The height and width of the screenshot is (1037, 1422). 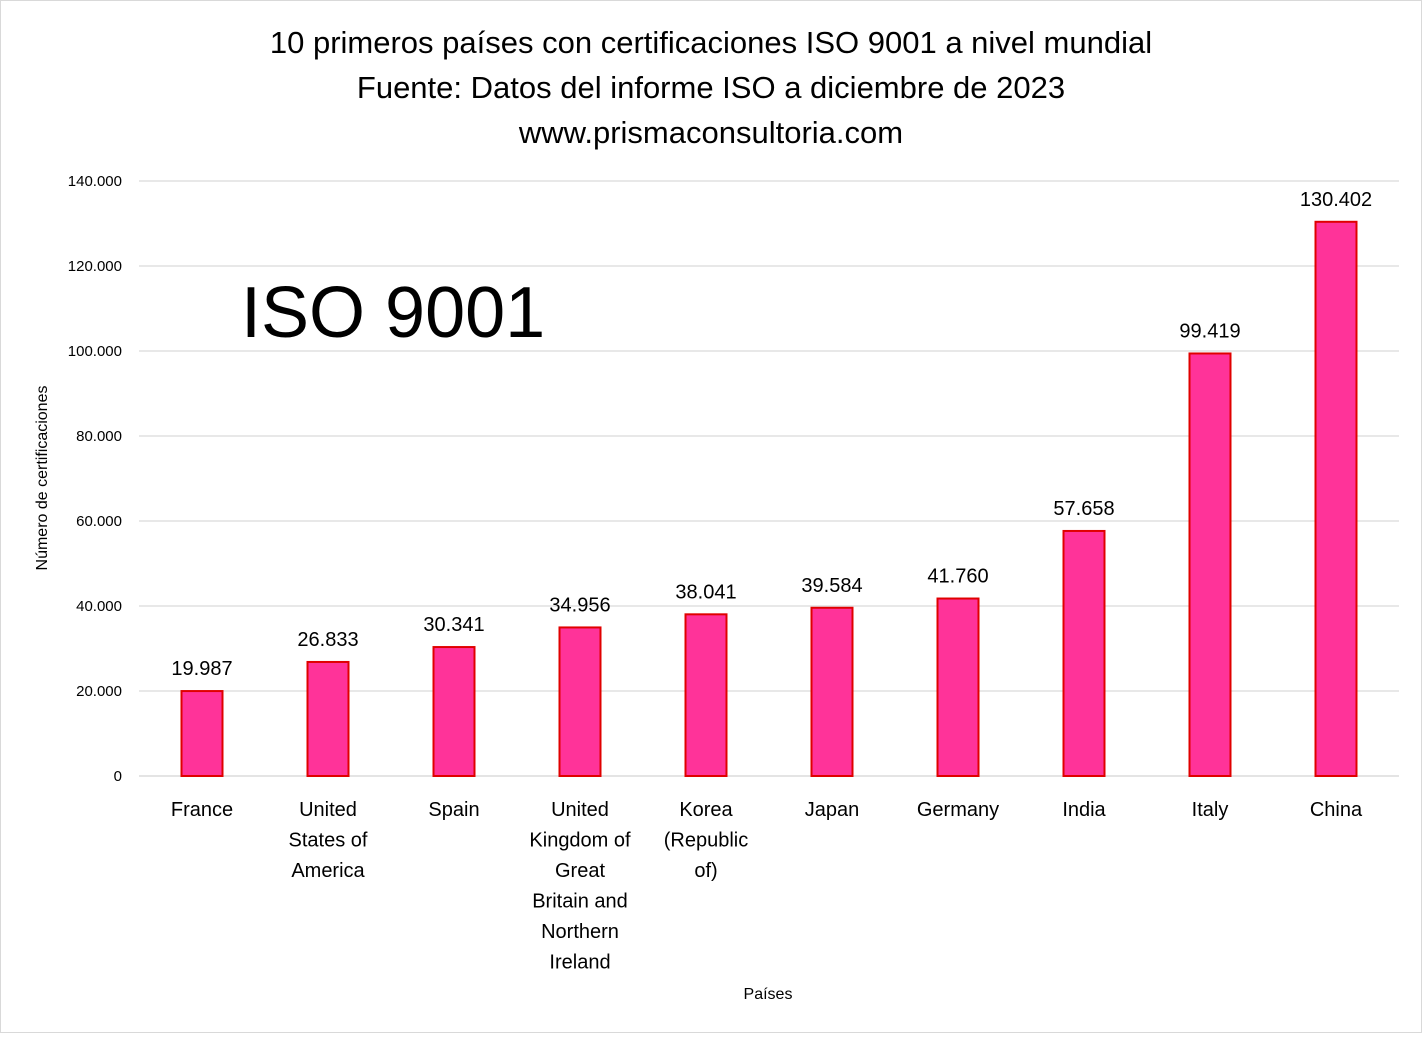 What do you see at coordinates (42, 478) in the screenshot?
I see `y-axis-label: Número de certificaciones` at bounding box center [42, 478].